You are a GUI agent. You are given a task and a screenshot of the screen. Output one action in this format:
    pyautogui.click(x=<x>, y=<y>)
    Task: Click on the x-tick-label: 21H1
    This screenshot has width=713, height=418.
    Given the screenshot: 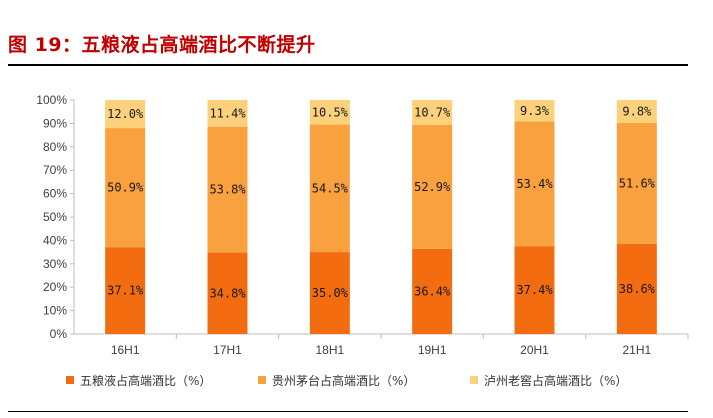 What is the action you would take?
    pyautogui.click(x=636, y=350)
    